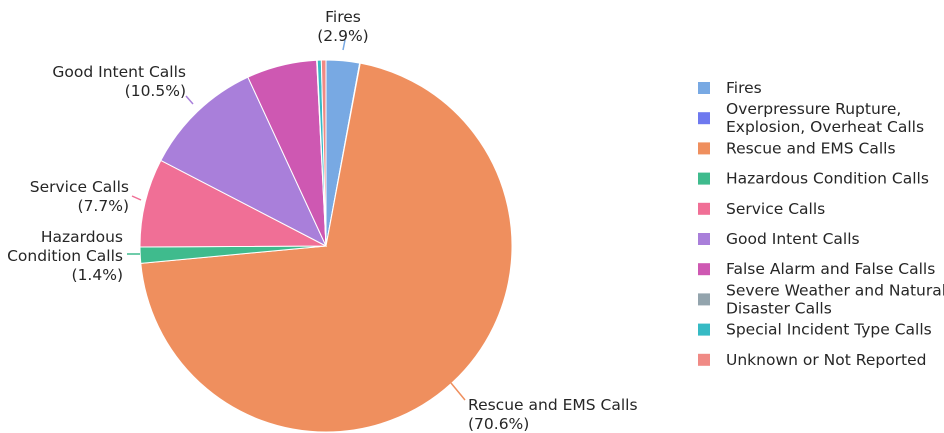 The height and width of the screenshot is (433, 944). I want to click on slice-label-hazardous-condition-calls: Hazardous Condition Calls (1.4%), so click(65, 256).